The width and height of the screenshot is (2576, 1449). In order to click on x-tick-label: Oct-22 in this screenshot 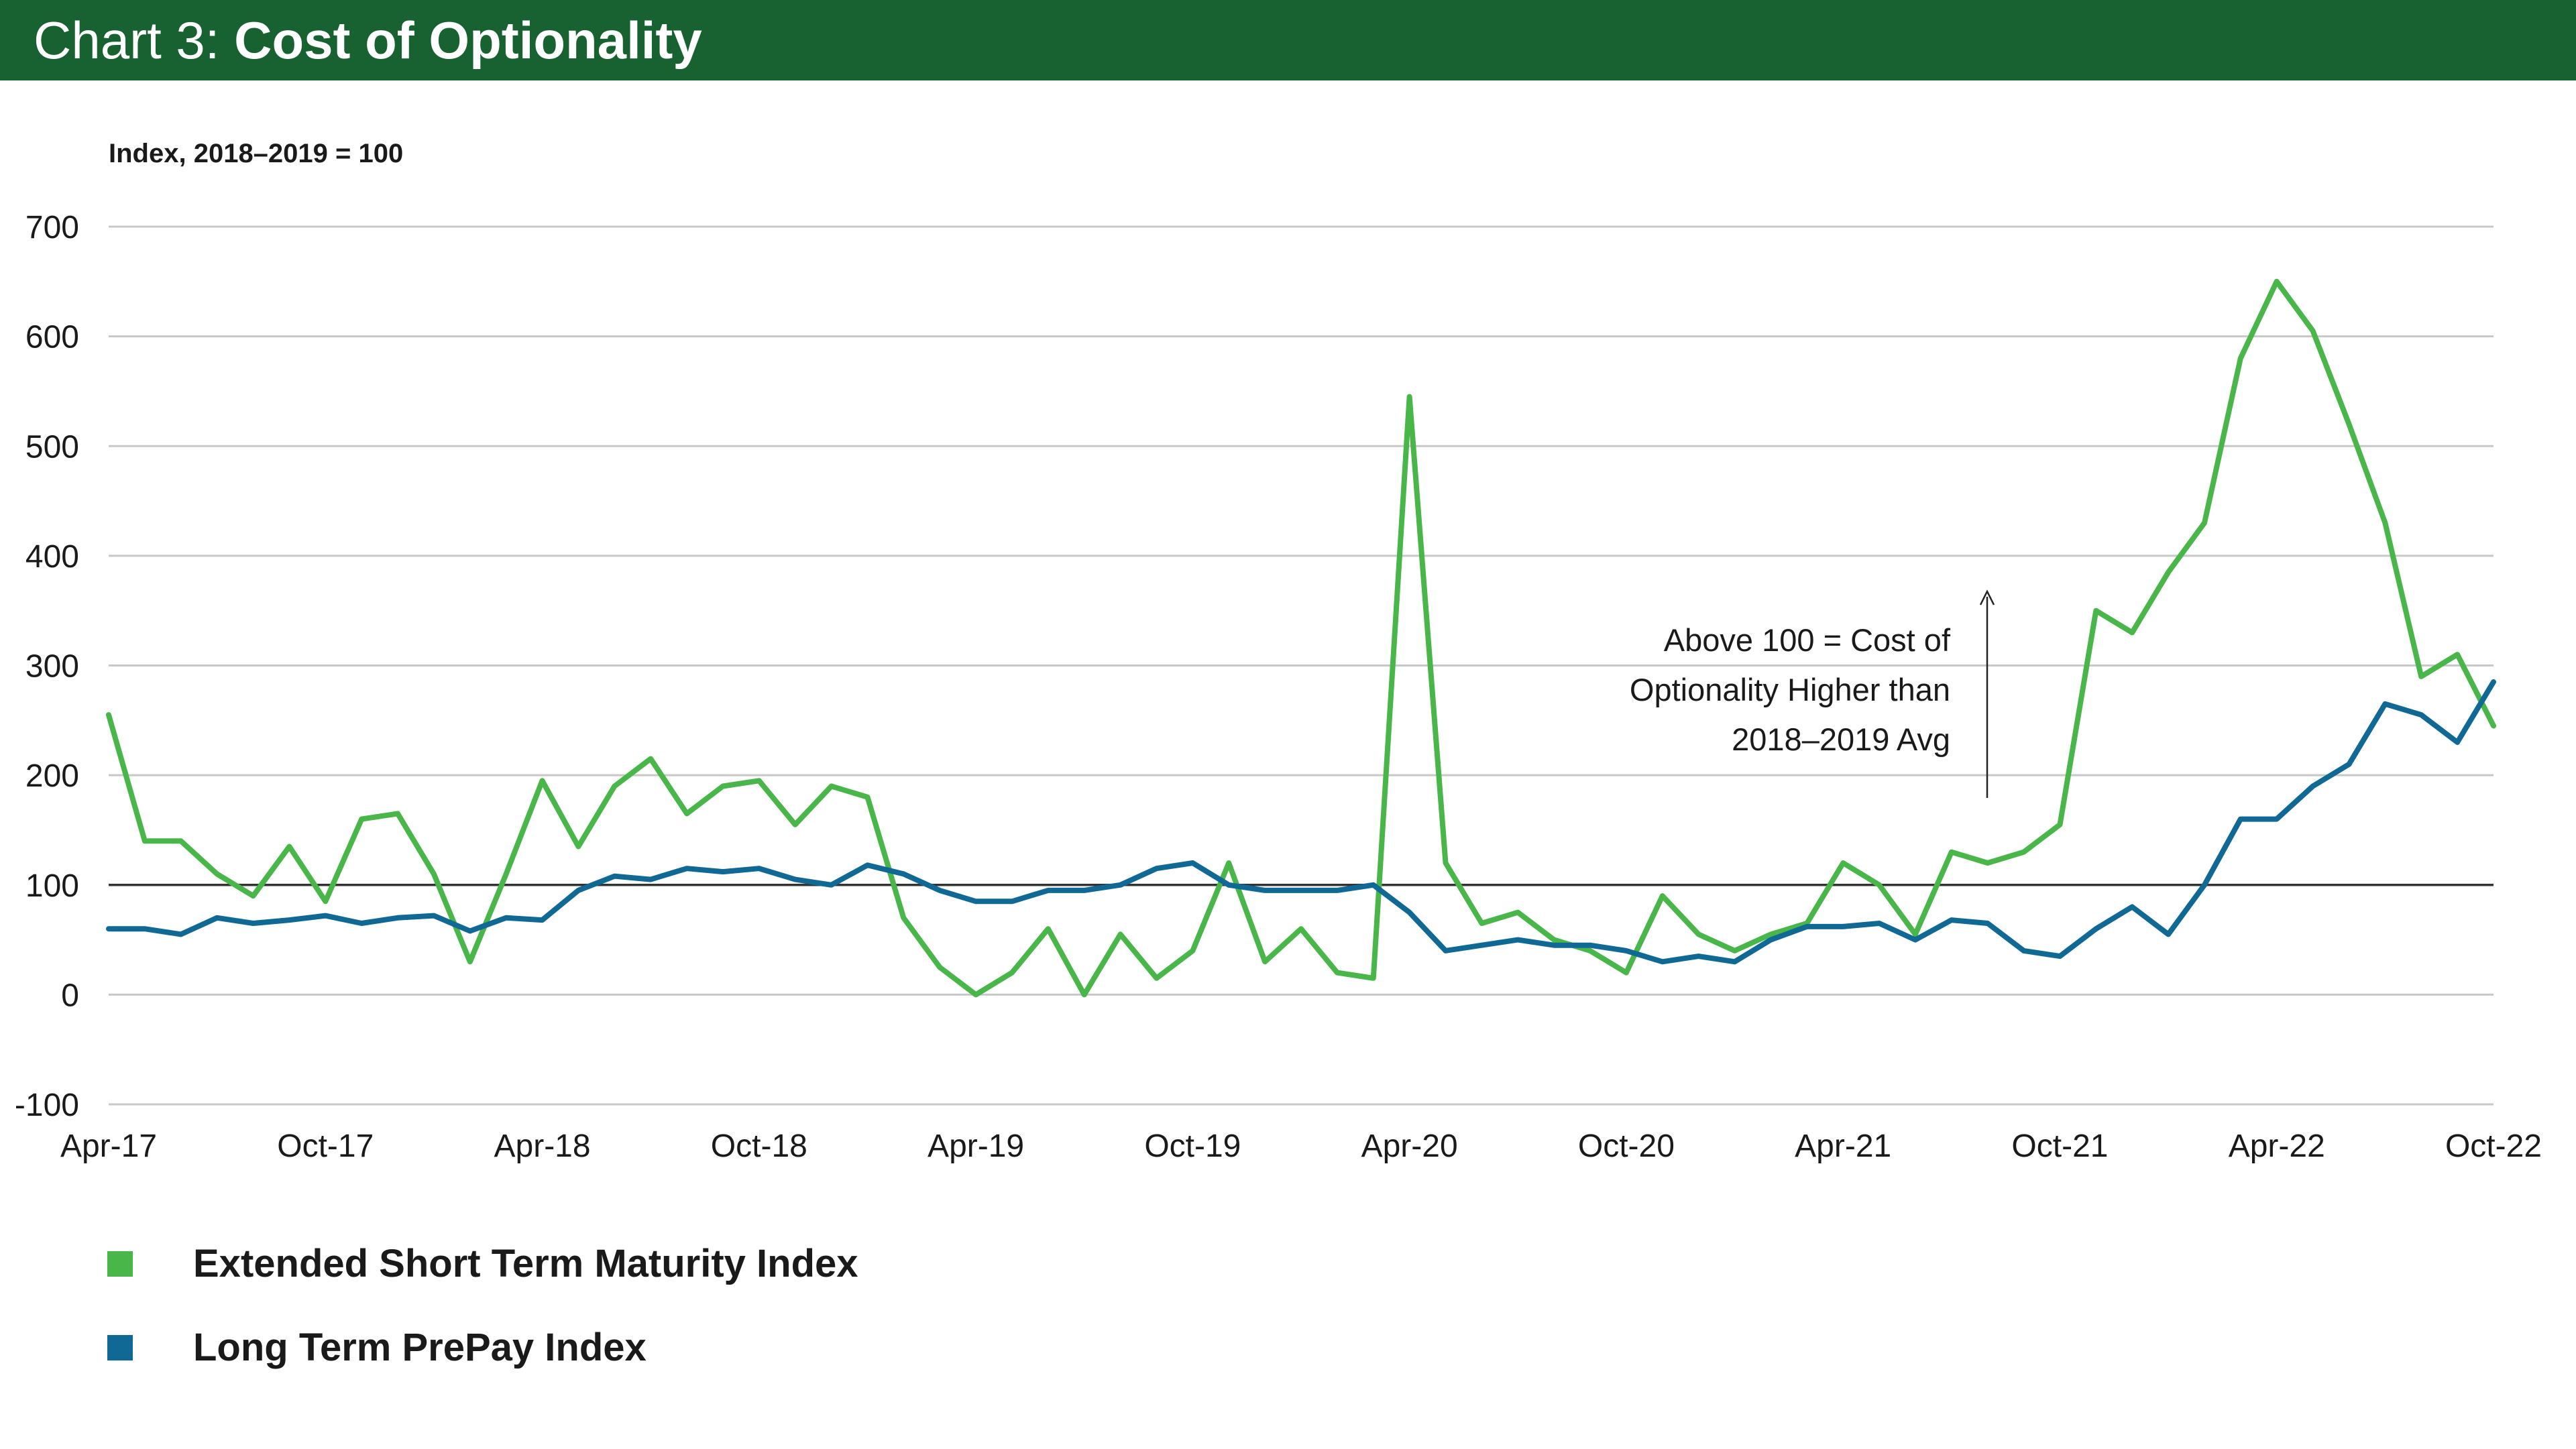, I will do `click(2493, 1146)`.